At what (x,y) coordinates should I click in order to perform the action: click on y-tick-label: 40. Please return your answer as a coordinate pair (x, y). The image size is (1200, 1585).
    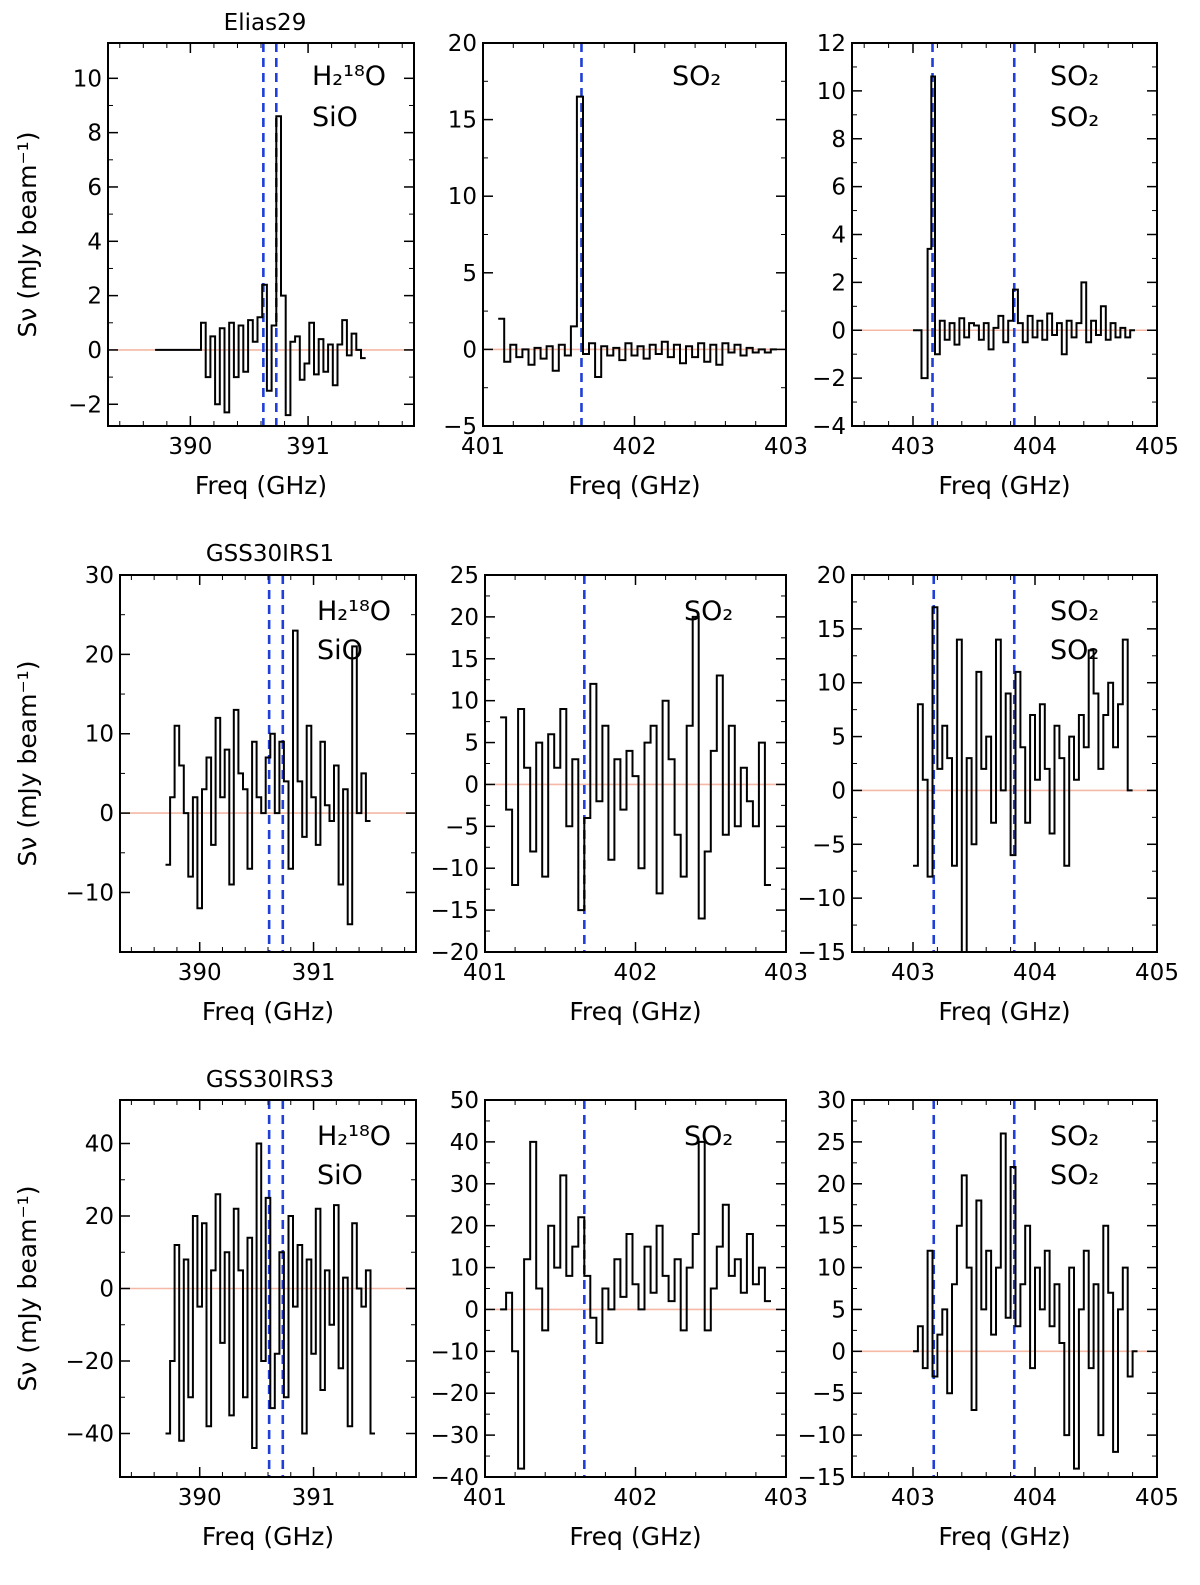
    Looking at the image, I should click on (464, 1143).